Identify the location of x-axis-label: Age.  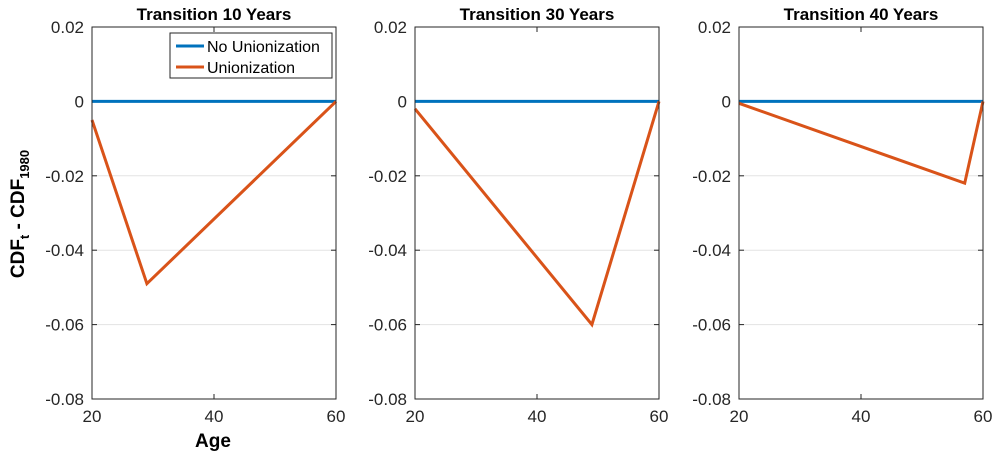
(213, 441).